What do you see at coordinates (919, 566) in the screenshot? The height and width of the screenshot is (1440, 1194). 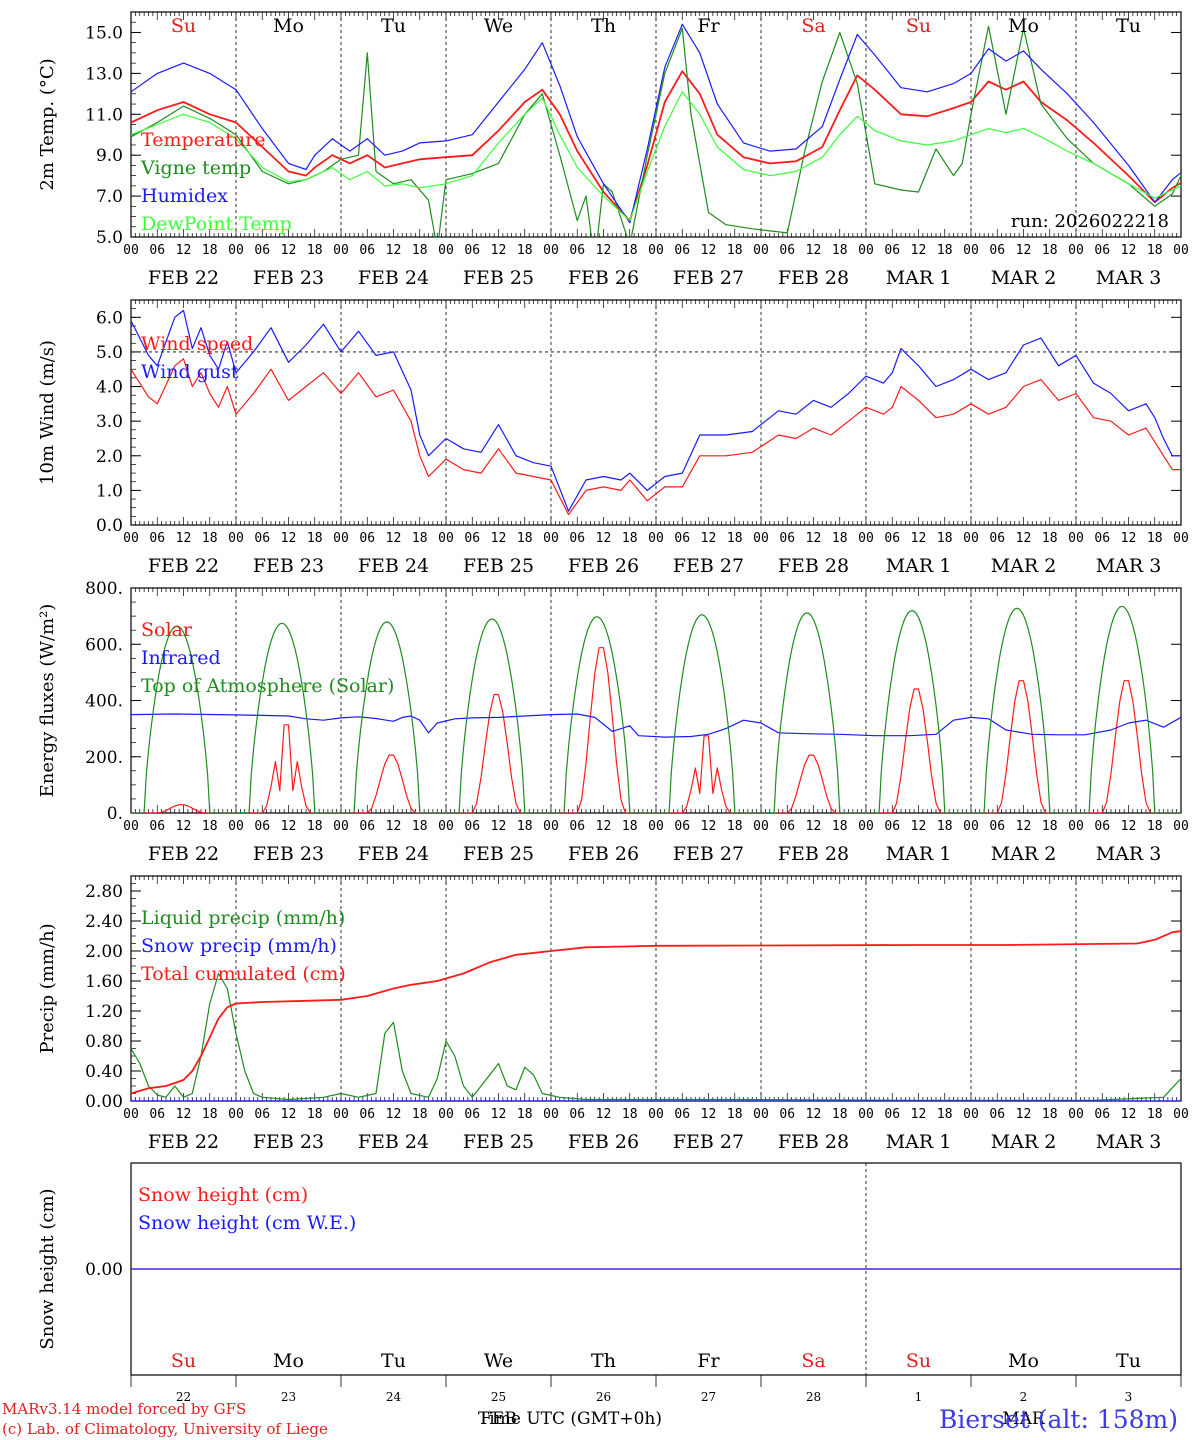 I see `date-label: MAR 1` at bounding box center [919, 566].